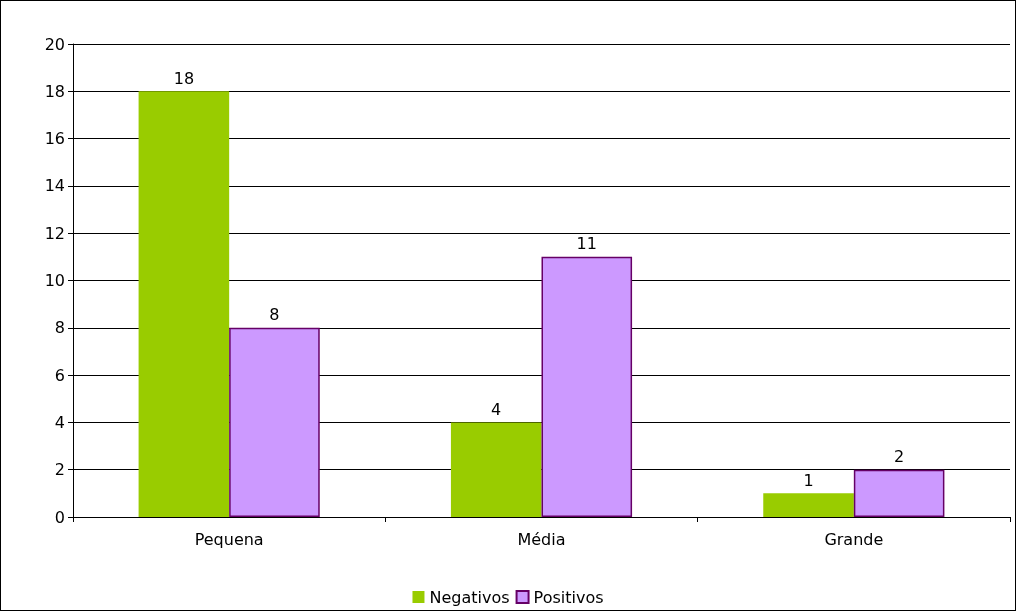  Describe the element at coordinates (541, 539) in the screenshot. I see `x-tick-label: Média` at that location.